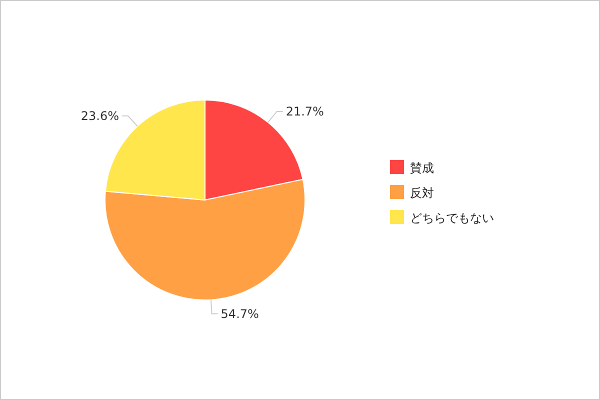 The height and width of the screenshot is (400, 600). What do you see at coordinates (100, 115) in the screenshot?
I see `data-label: 23.6%` at bounding box center [100, 115].